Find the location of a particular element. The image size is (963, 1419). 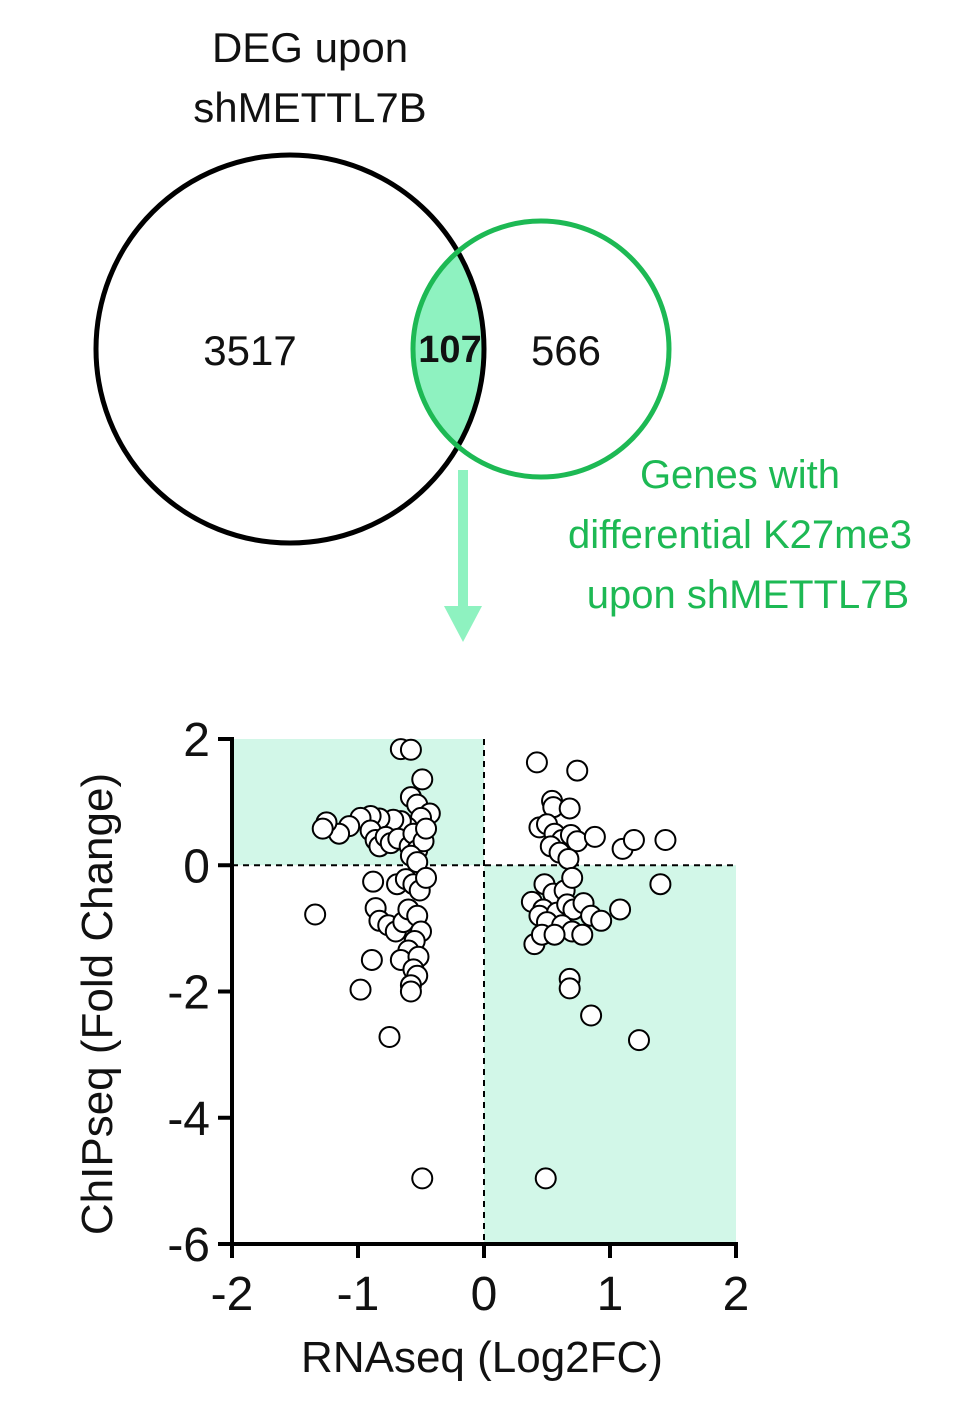

x-axis-label: RNAseq (Log2FC) is located at coordinates (482, 1357).